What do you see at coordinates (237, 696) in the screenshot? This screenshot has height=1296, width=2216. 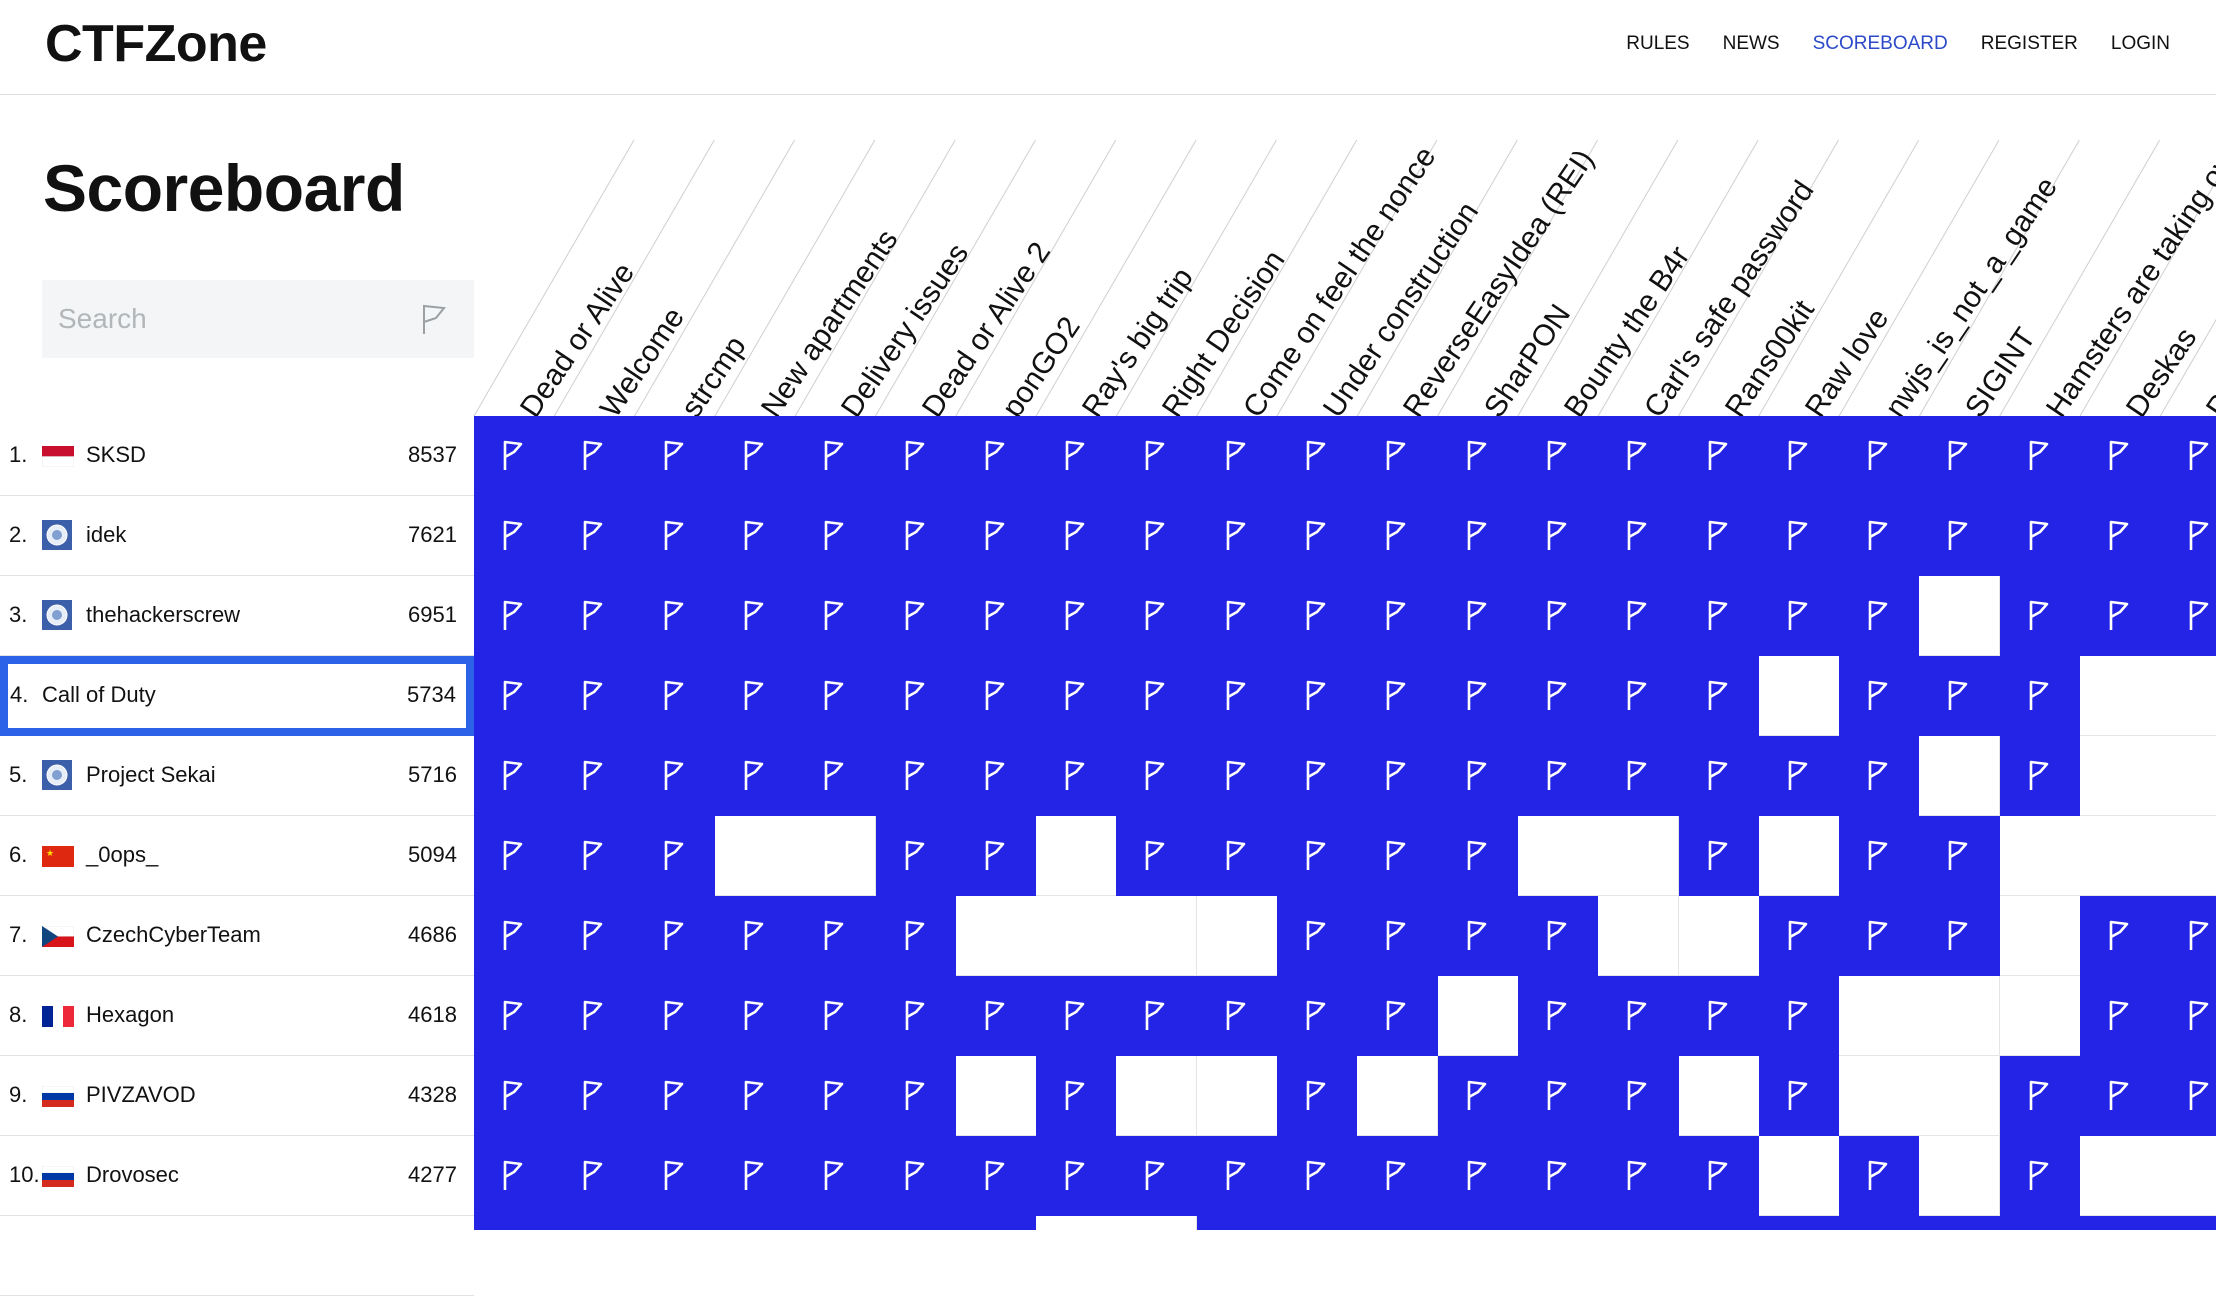 I see `team-row-selected: 4. Call of Duty 5734` at bounding box center [237, 696].